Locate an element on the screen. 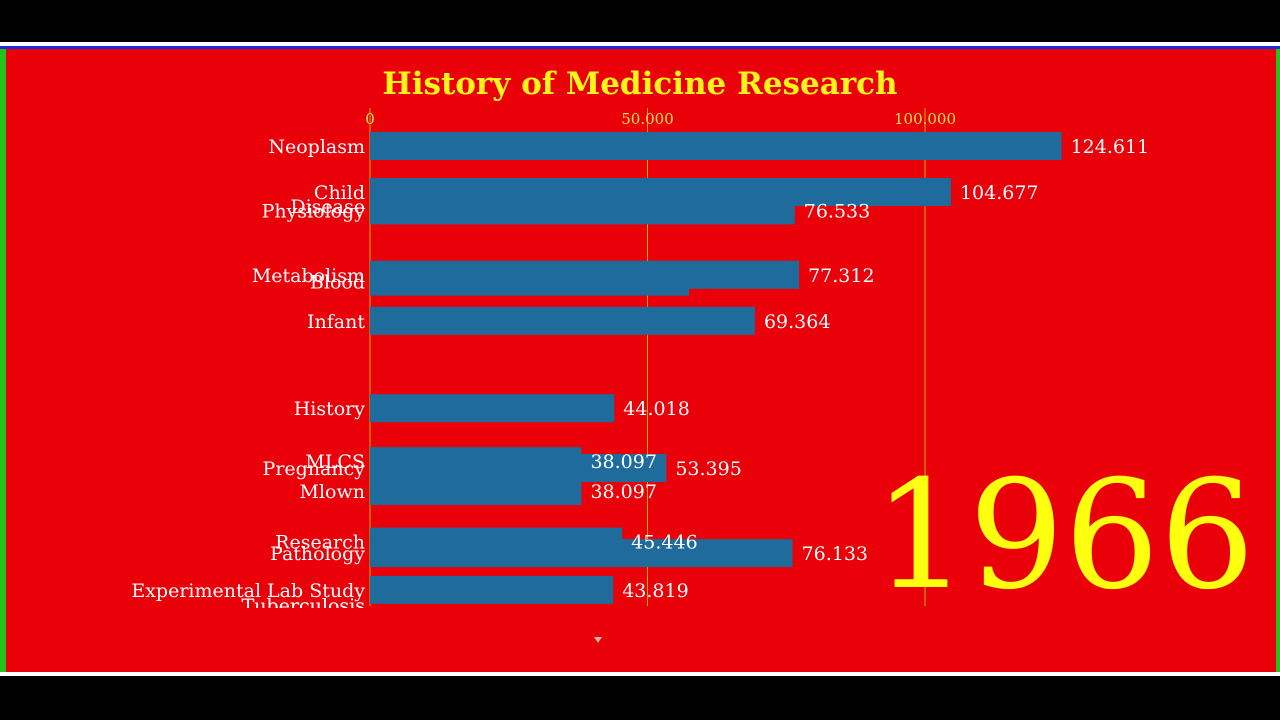 The width and height of the screenshot is (1280, 720). chart-title: History of Medicine Research is located at coordinates (639, 84).